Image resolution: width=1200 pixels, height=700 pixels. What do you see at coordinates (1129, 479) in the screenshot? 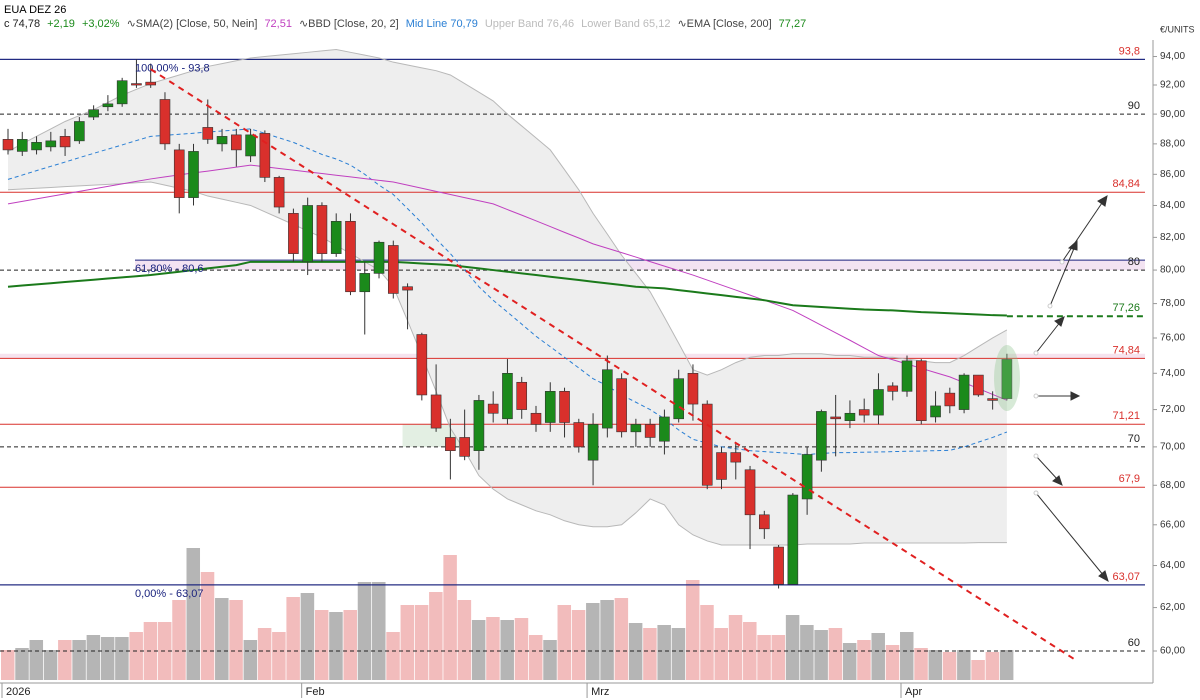
I see `level-label: 67,9` at bounding box center [1129, 479].